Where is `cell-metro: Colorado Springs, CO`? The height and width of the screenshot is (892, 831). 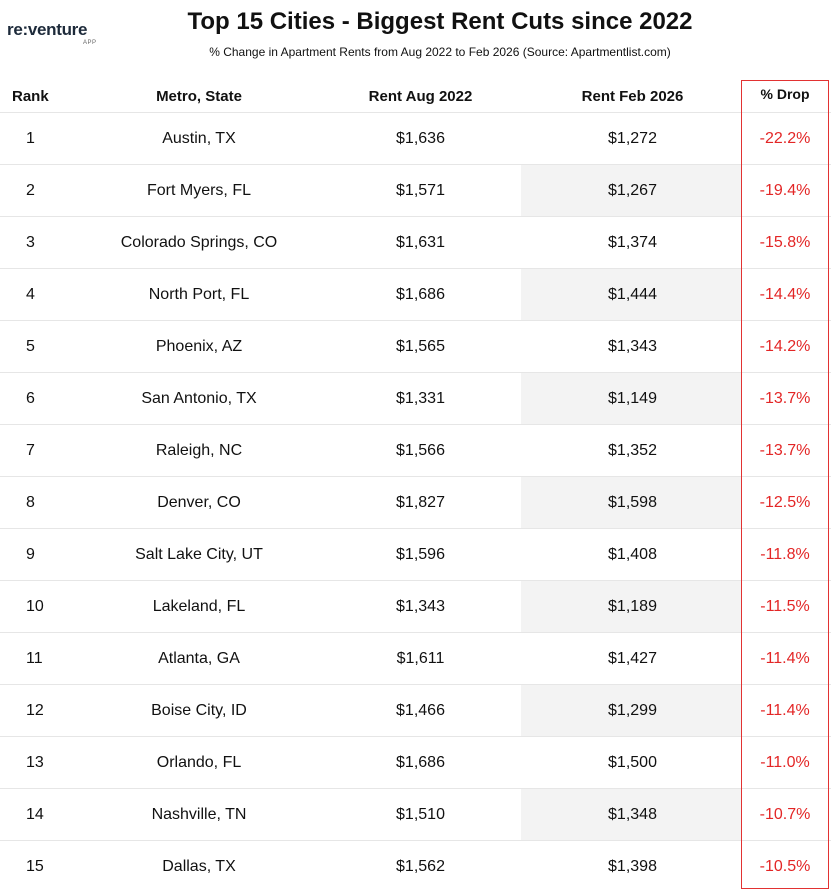
cell-metro: Colorado Springs, CO is located at coordinates (199, 242).